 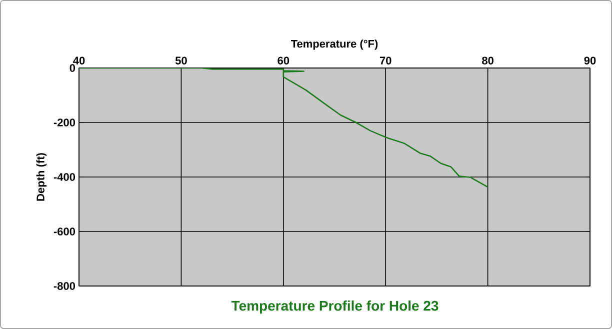 What do you see at coordinates (181, 60) in the screenshot?
I see `x-tick-label: 50` at bounding box center [181, 60].